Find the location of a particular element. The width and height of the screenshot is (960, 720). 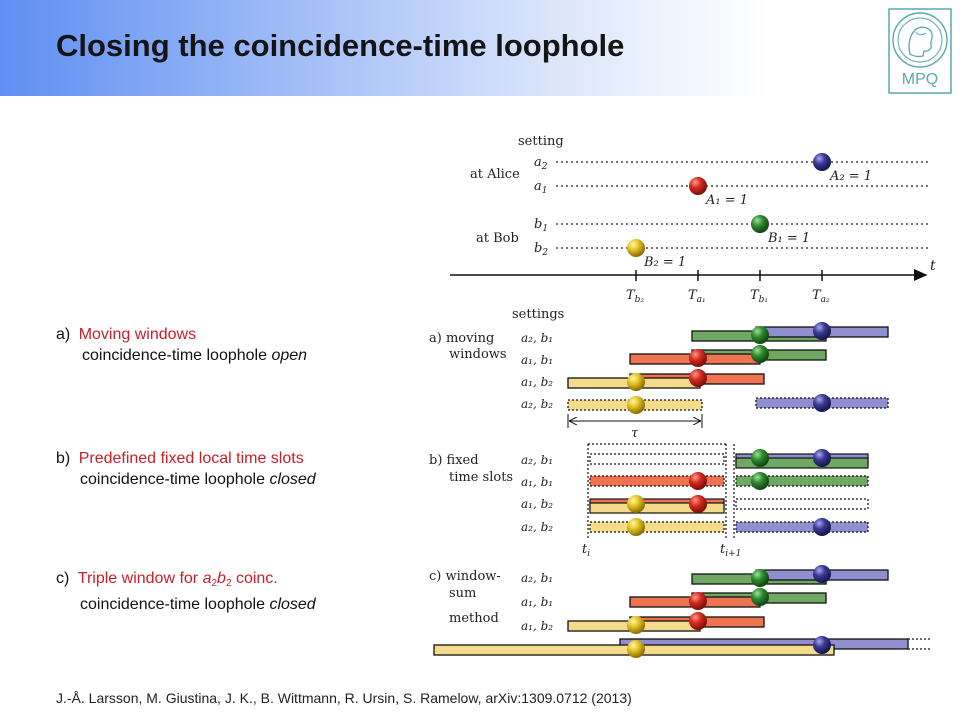

setting-a2: a2 is located at coordinates (541, 163).